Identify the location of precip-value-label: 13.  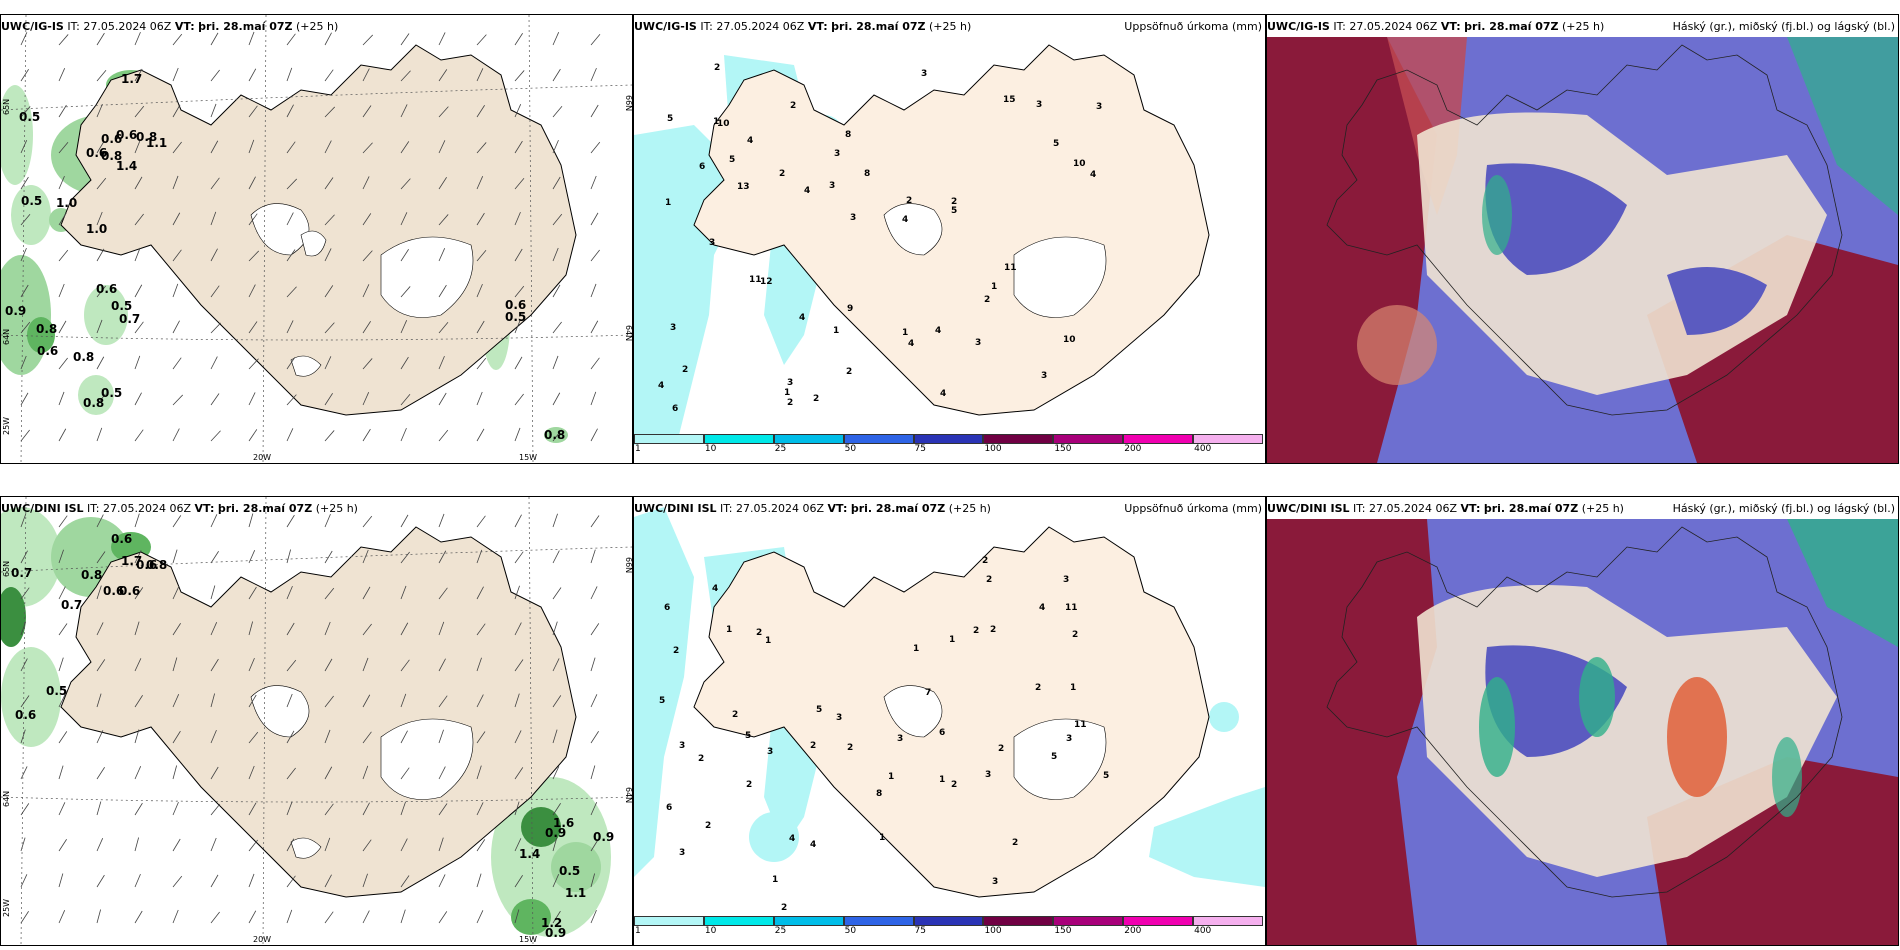
(743, 187).